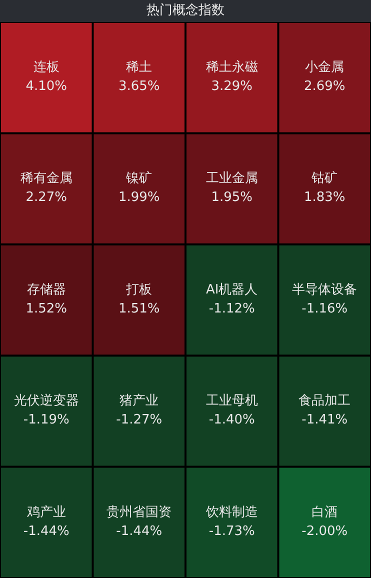 The height and width of the screenshot is (578, 371). Describe the element at coordinates (232, 198) in the screenshot. I see `data-label: 1.95%` at that location.